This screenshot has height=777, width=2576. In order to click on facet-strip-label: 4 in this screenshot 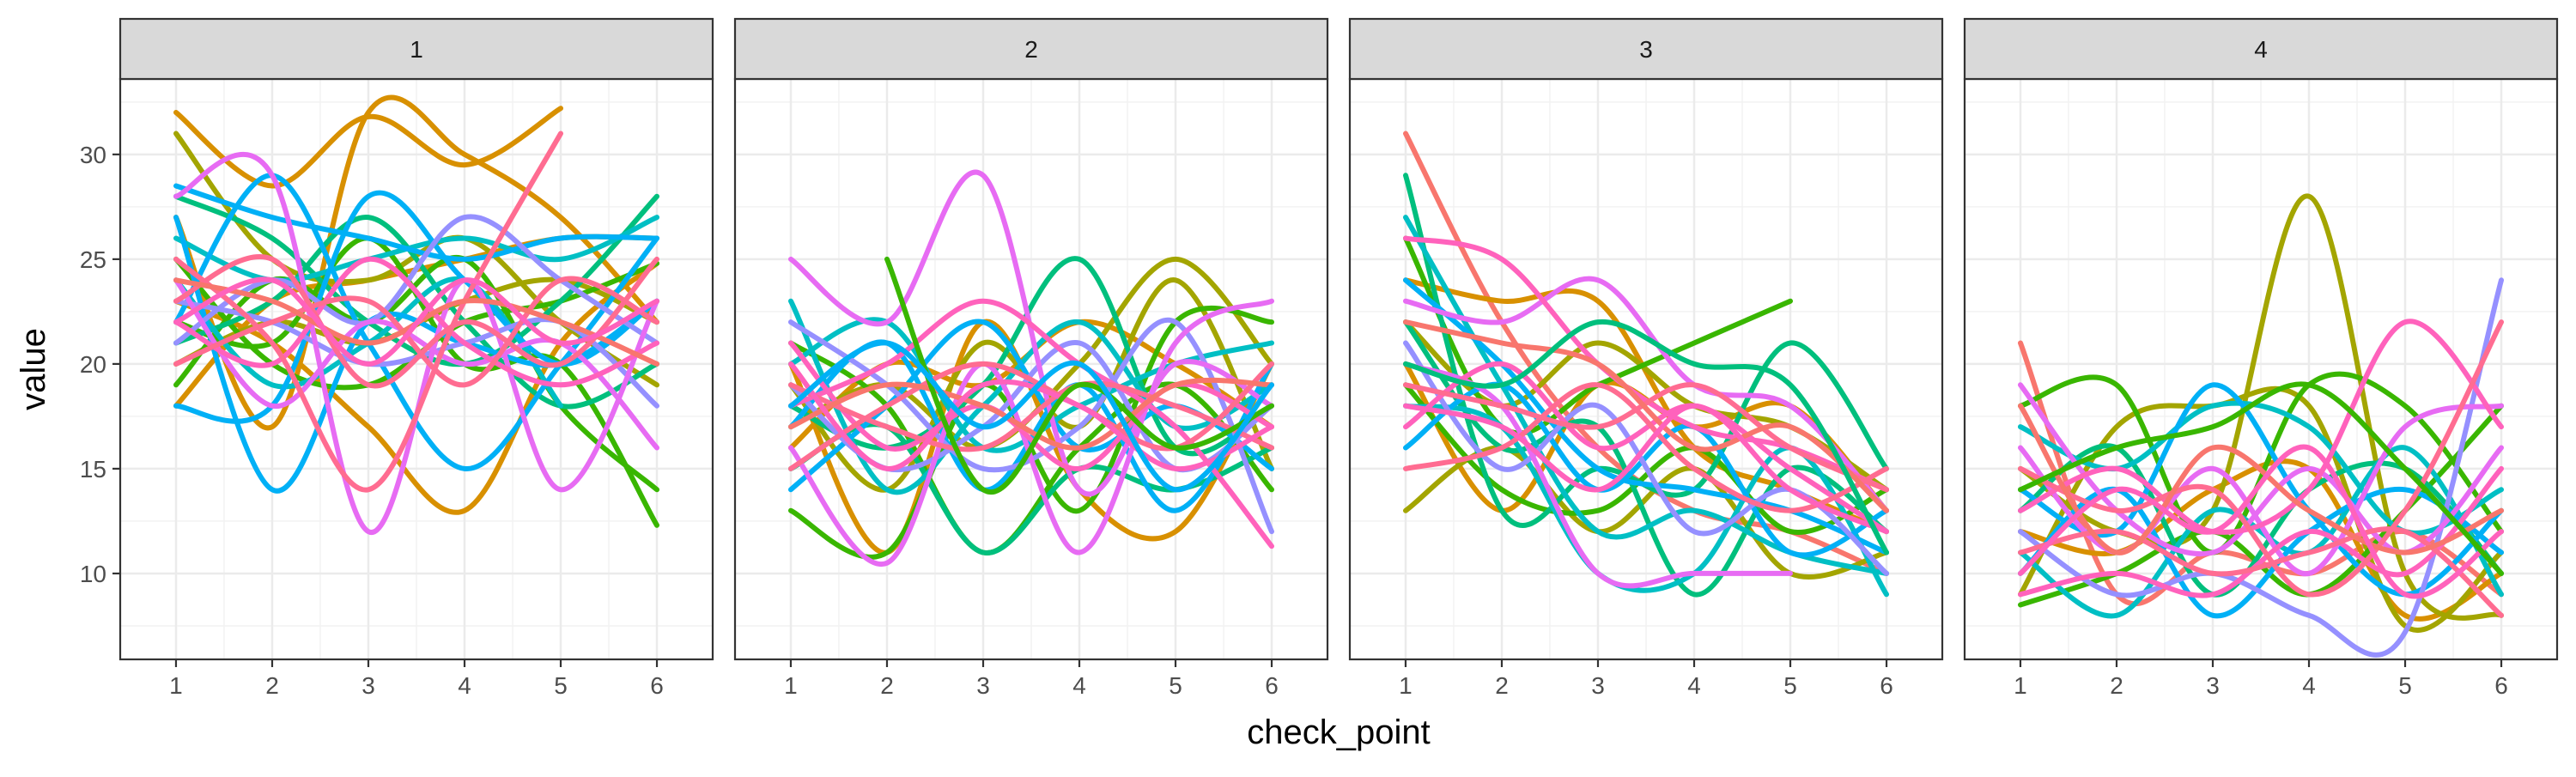, I will do `click(2261, 49)`.